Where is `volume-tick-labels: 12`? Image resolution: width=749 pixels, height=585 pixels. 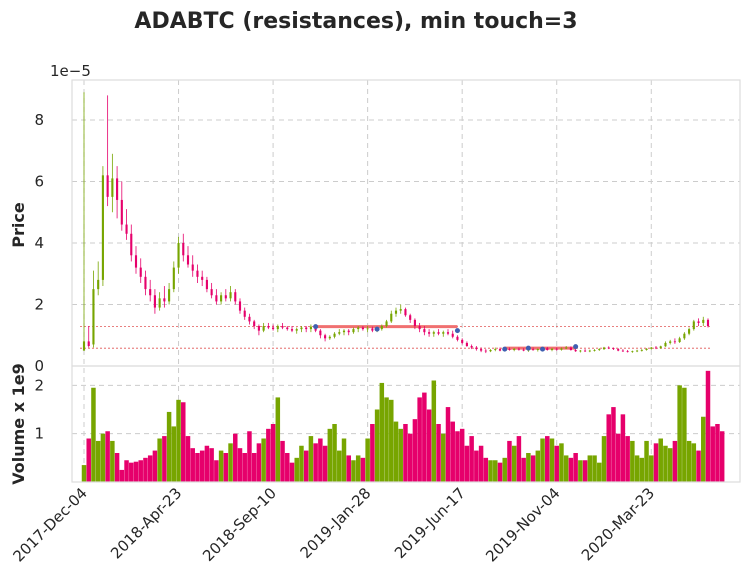 volume-tick-labels: 12 is located at coordinates (39, 409).